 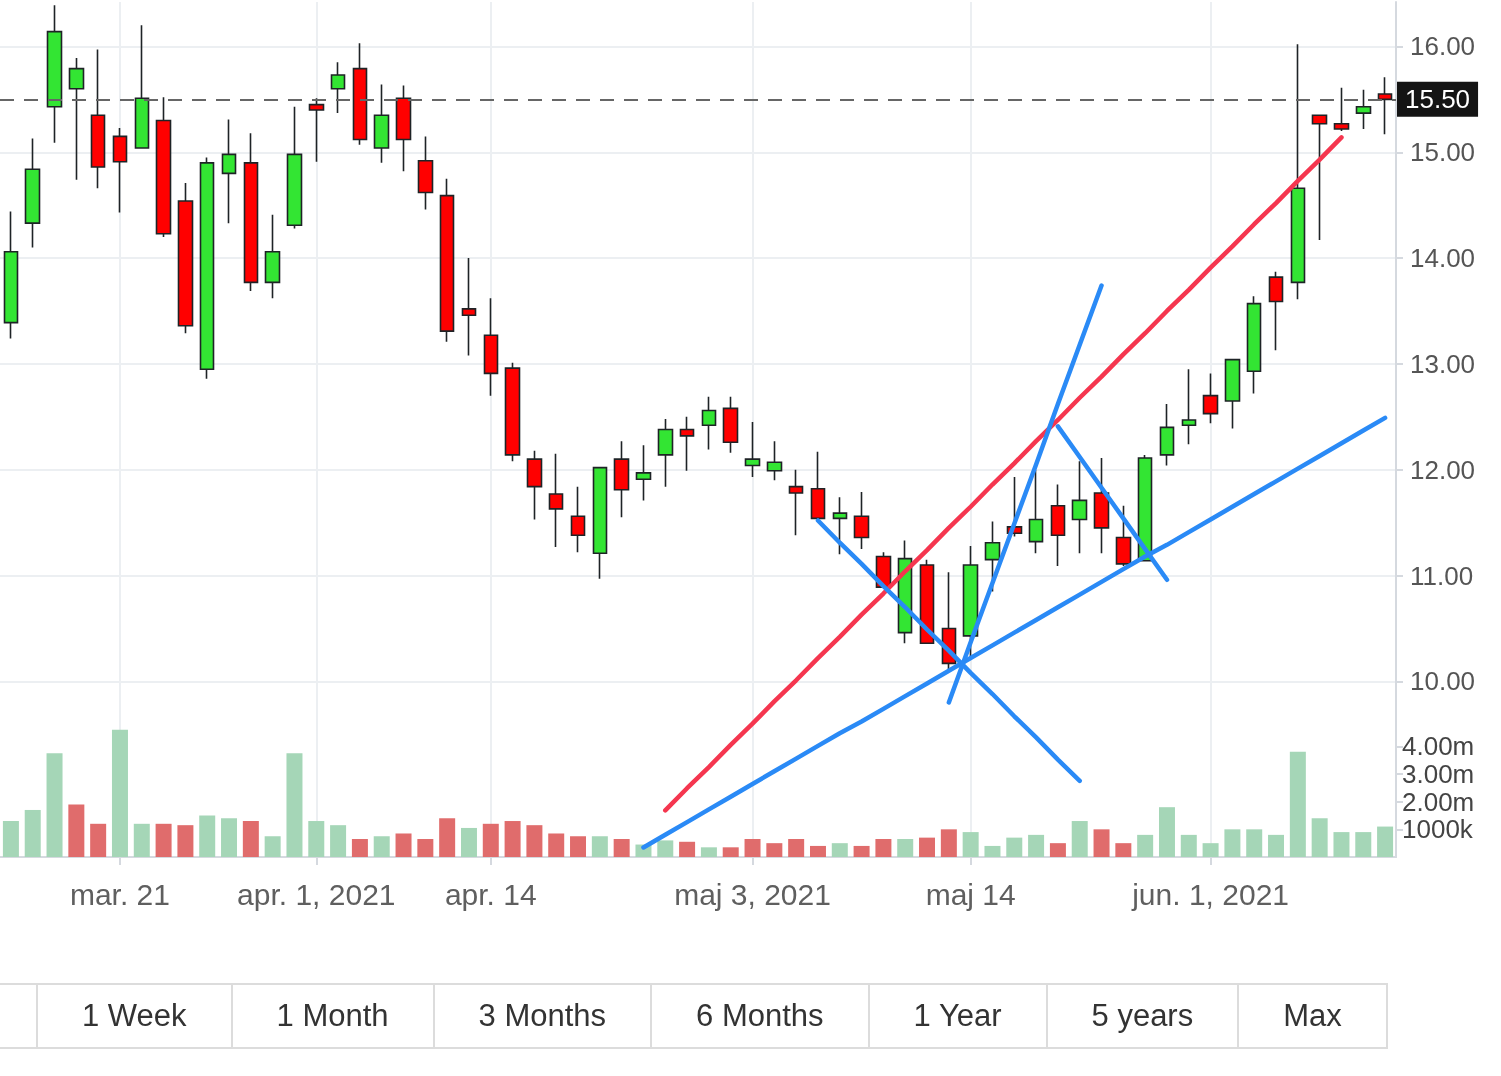 What do you see at coordinates (135, 1016) in the screenshot?
I see `range-button: 1 Week` at bounding box center [135, 1016].